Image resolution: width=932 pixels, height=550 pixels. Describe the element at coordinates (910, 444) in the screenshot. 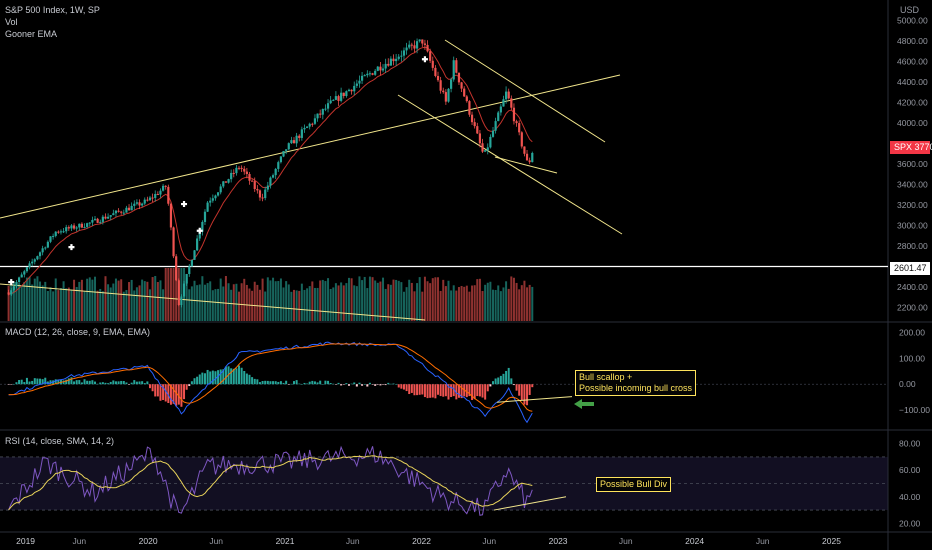

I see `rsi-tick-label: 80.00` at that location.